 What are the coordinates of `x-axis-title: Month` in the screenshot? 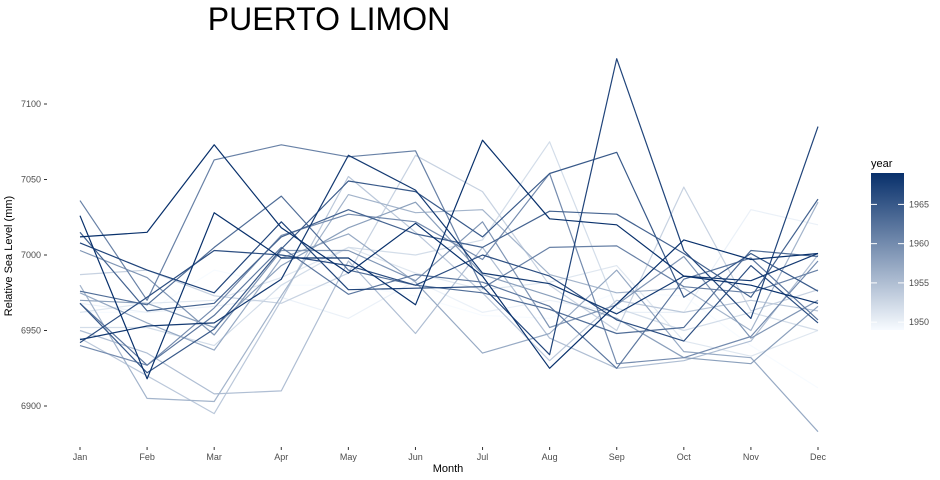 It's located at (448, 469).